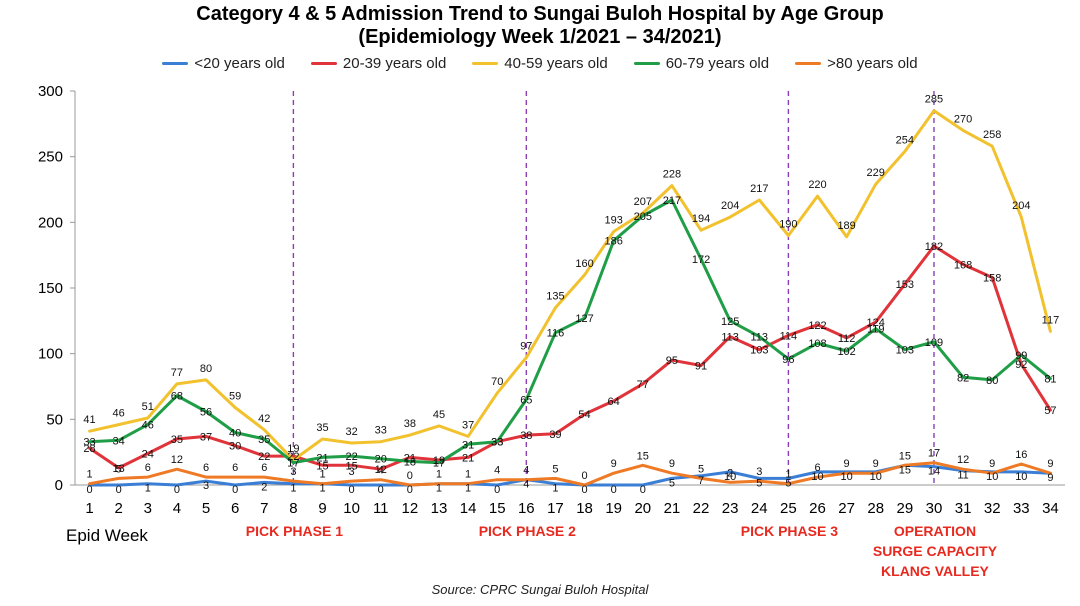 This screenshot has width=1080, height=606. What do you see at coordinates (468, 508) in the screenshot?
I see `x-tick-label: 14` at bounding box center [468, 508].